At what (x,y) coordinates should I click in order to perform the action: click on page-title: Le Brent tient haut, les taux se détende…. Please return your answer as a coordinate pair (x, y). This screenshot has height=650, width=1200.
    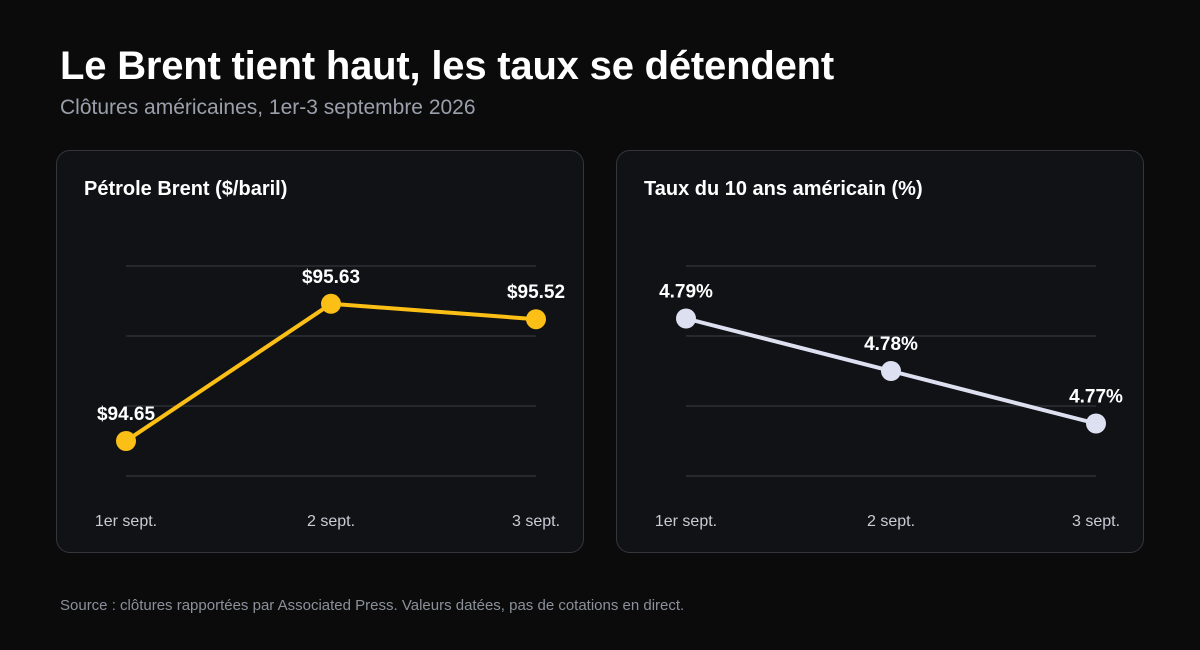
    Looking at the image, I should click on (447, 66).